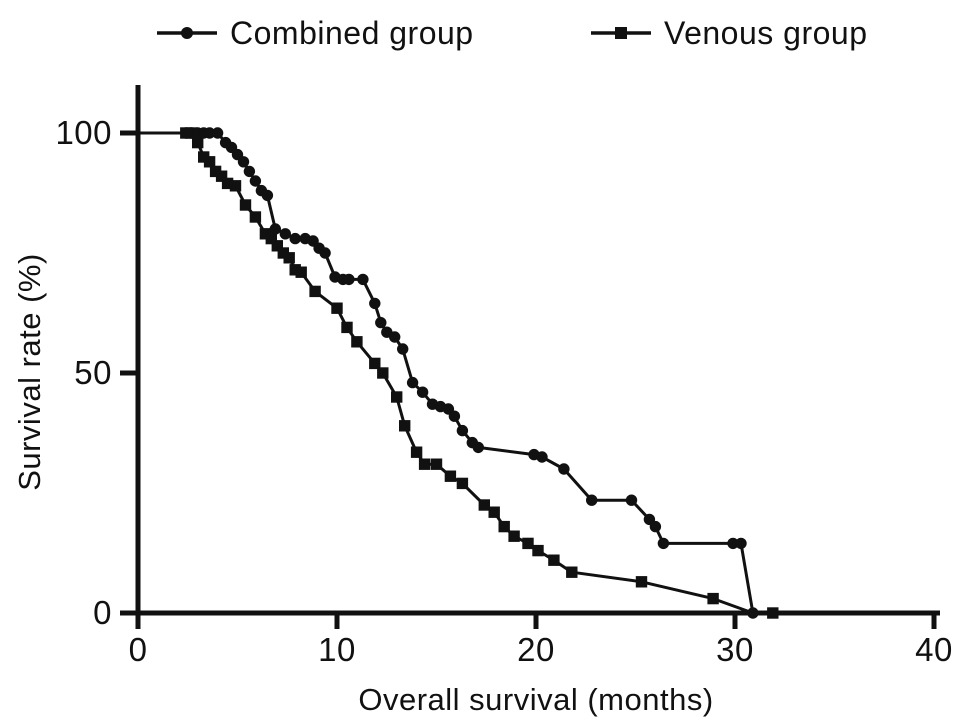  What do you see at coordinates (83, 132) in the screenshot?
I see `y-tick-label: 100` at bounding box center [83, 132].